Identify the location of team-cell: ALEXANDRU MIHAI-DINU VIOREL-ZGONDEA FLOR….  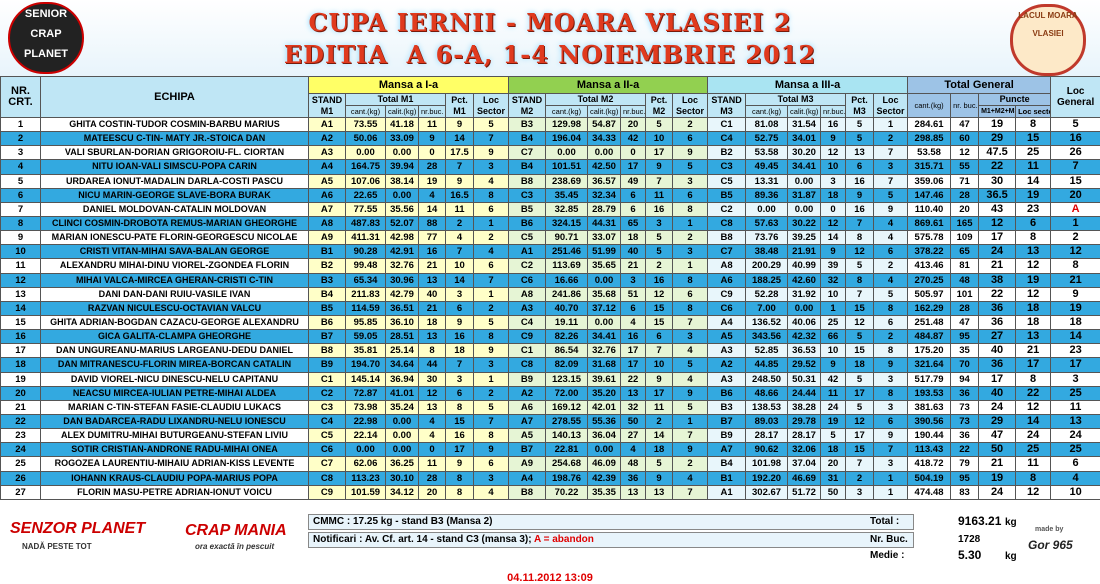
(175, 266).